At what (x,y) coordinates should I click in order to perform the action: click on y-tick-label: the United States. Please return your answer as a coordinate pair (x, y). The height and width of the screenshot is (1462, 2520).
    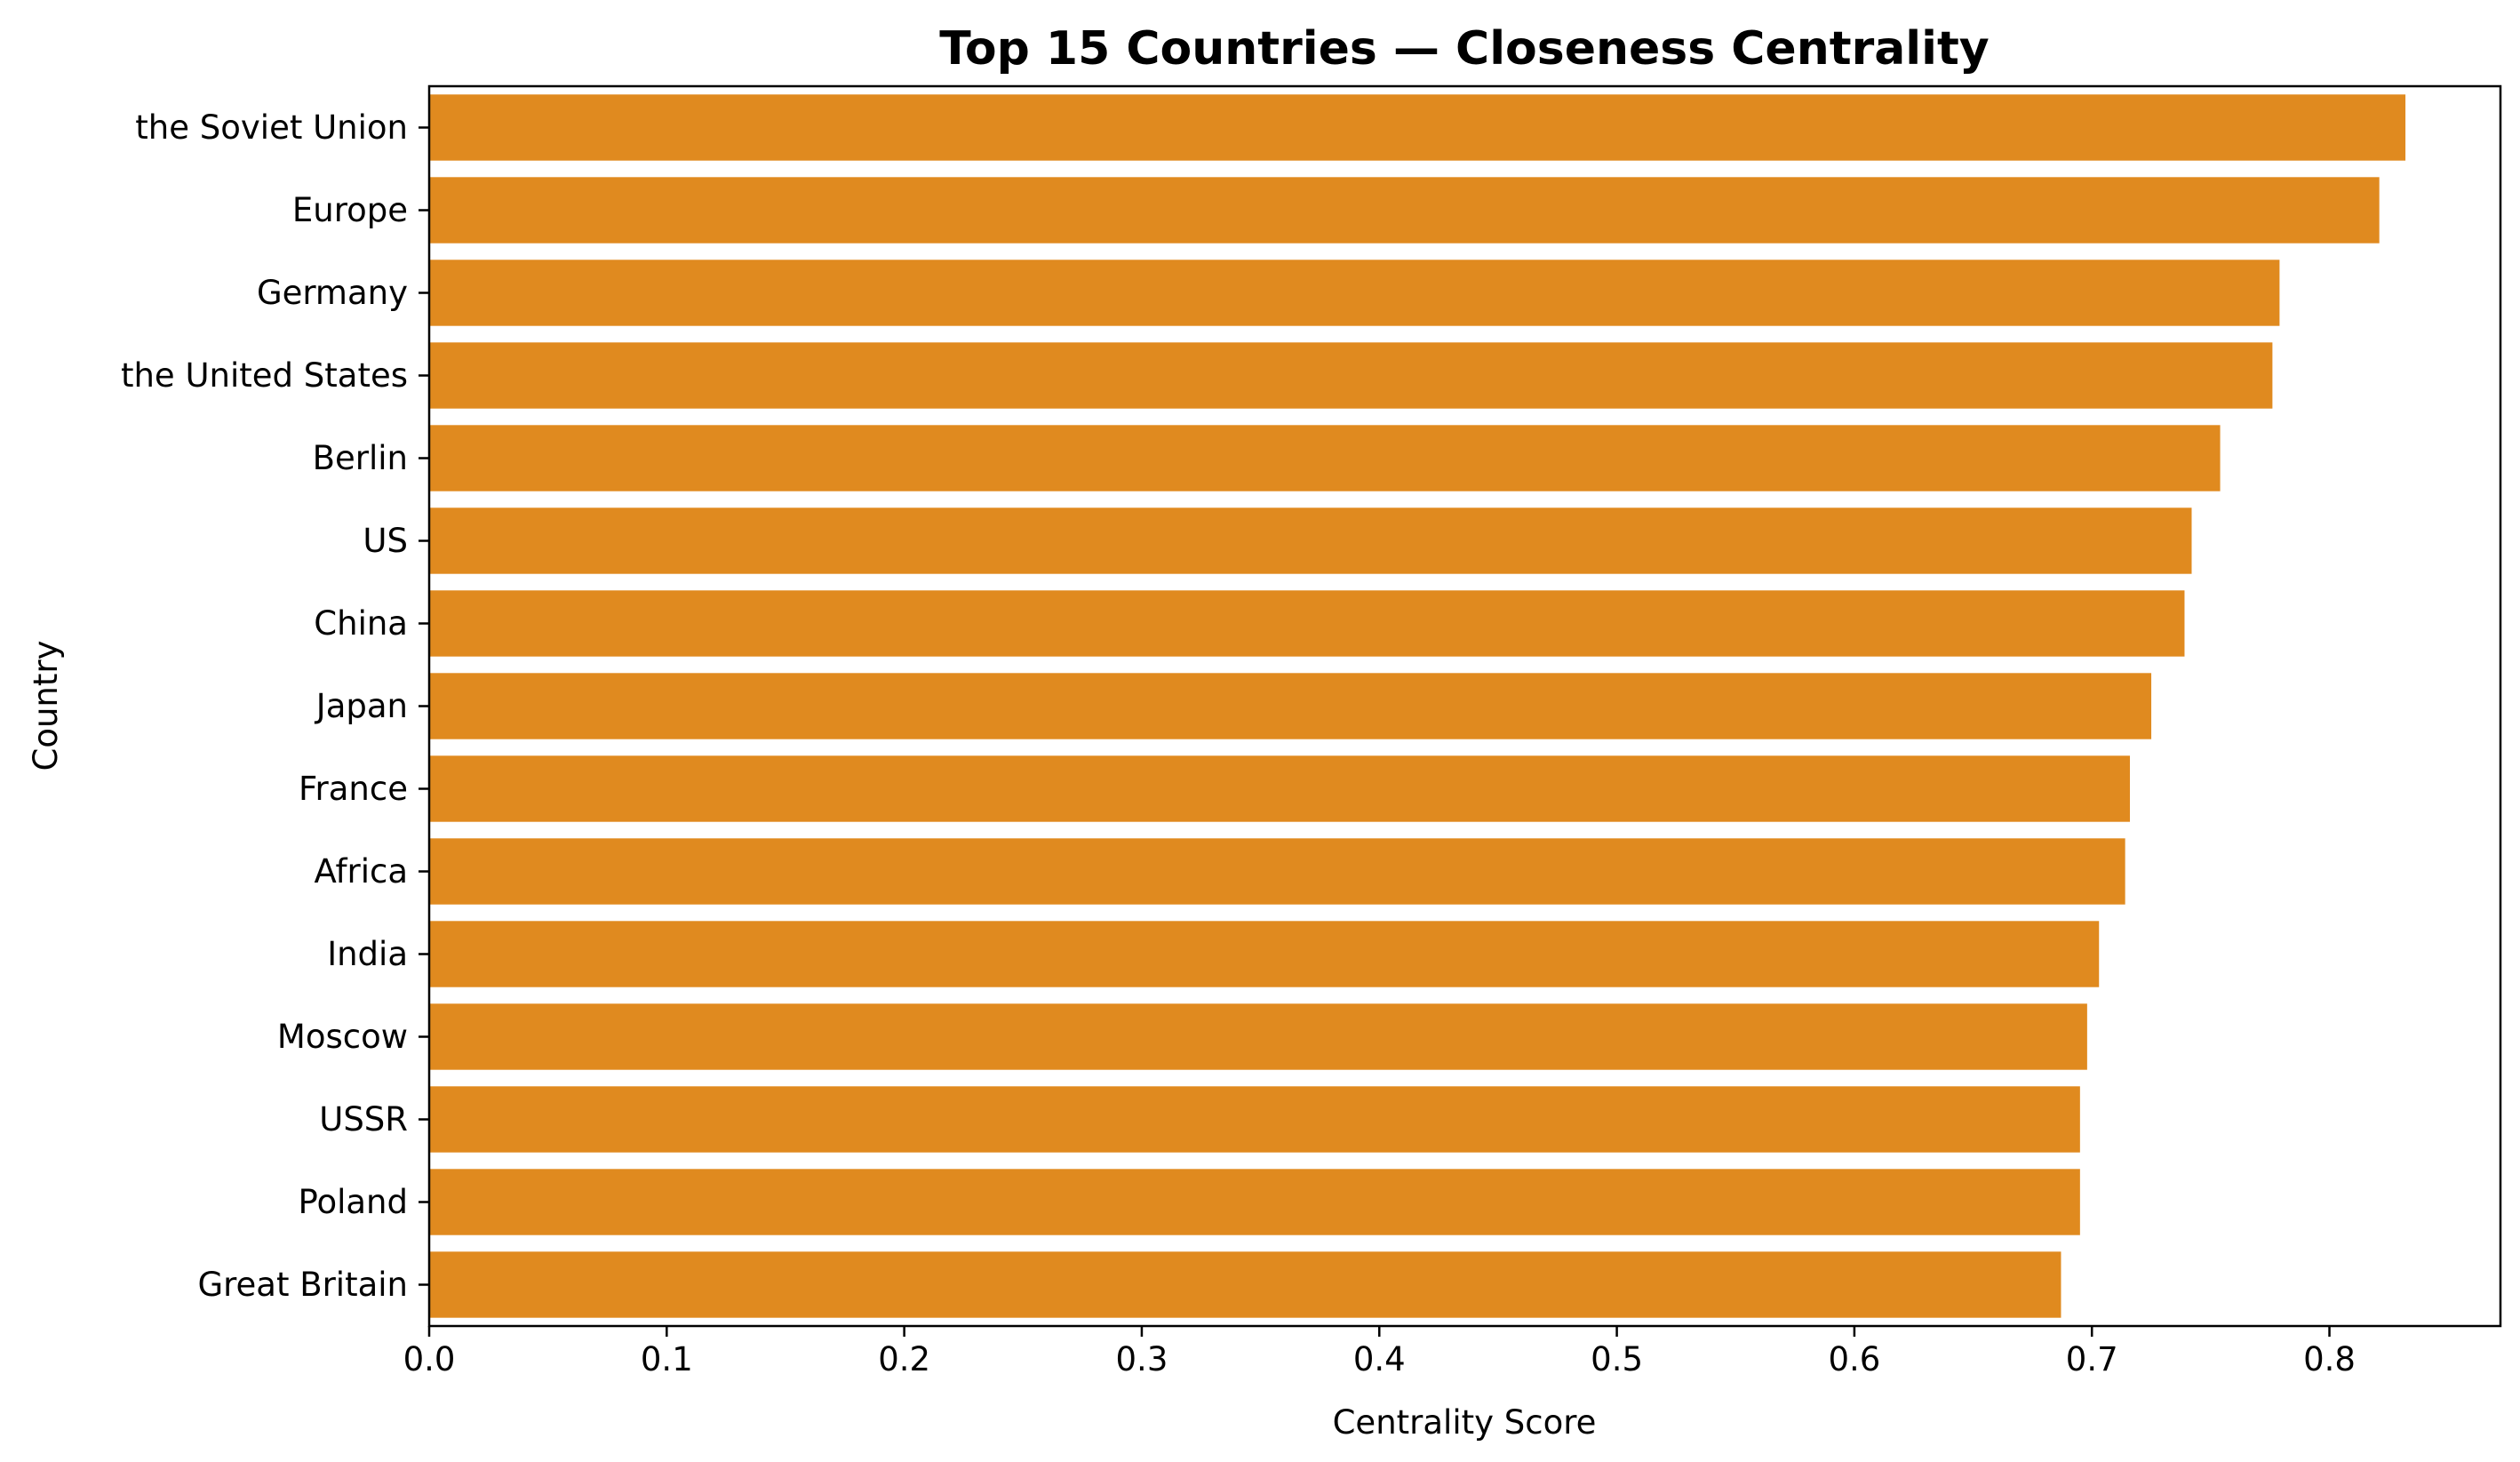
    Looking at the image, I should click on (264, 375).